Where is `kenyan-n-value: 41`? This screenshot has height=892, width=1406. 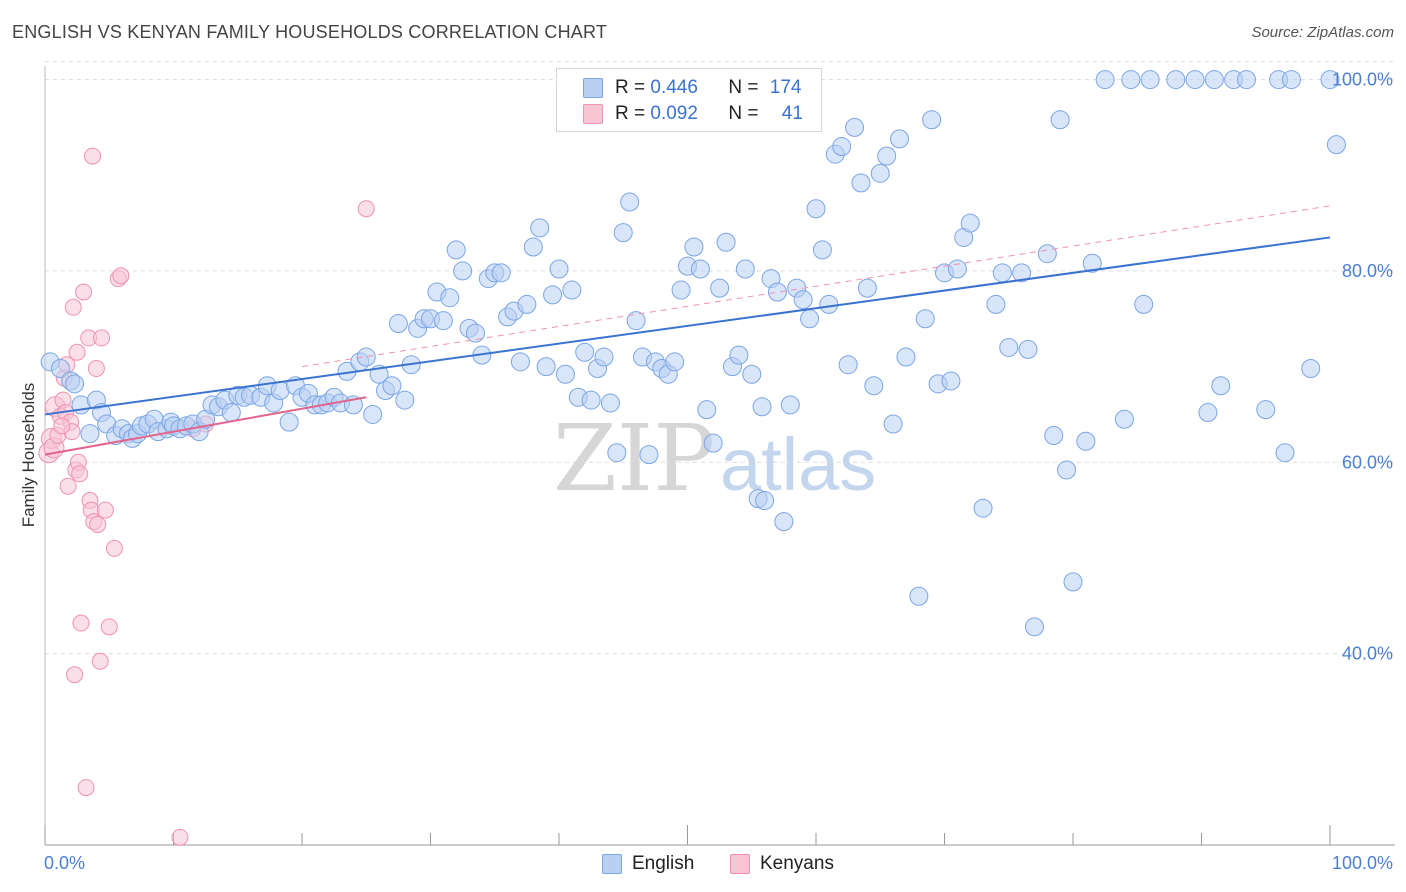
kenyan-n-value: 41 is located at coordinates (792, 113).